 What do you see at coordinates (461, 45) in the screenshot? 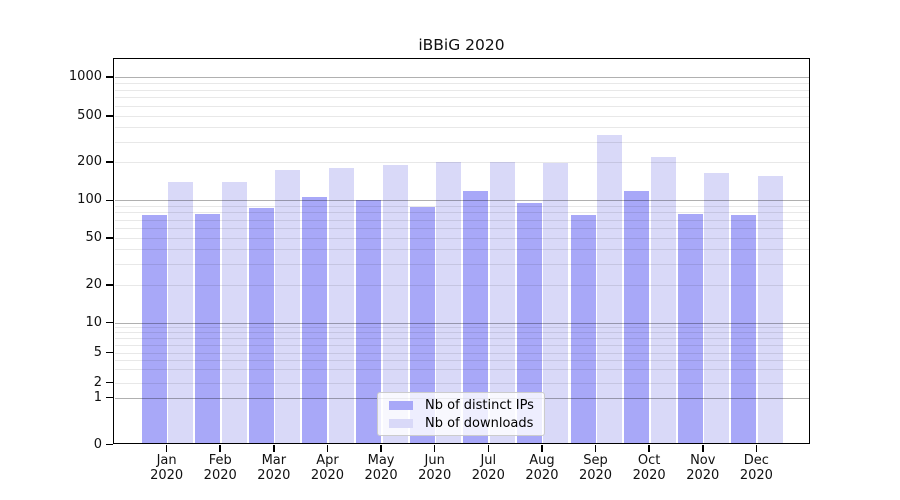
I see `chart-title: iBBiG 2020` at bounding box center [461, 45].